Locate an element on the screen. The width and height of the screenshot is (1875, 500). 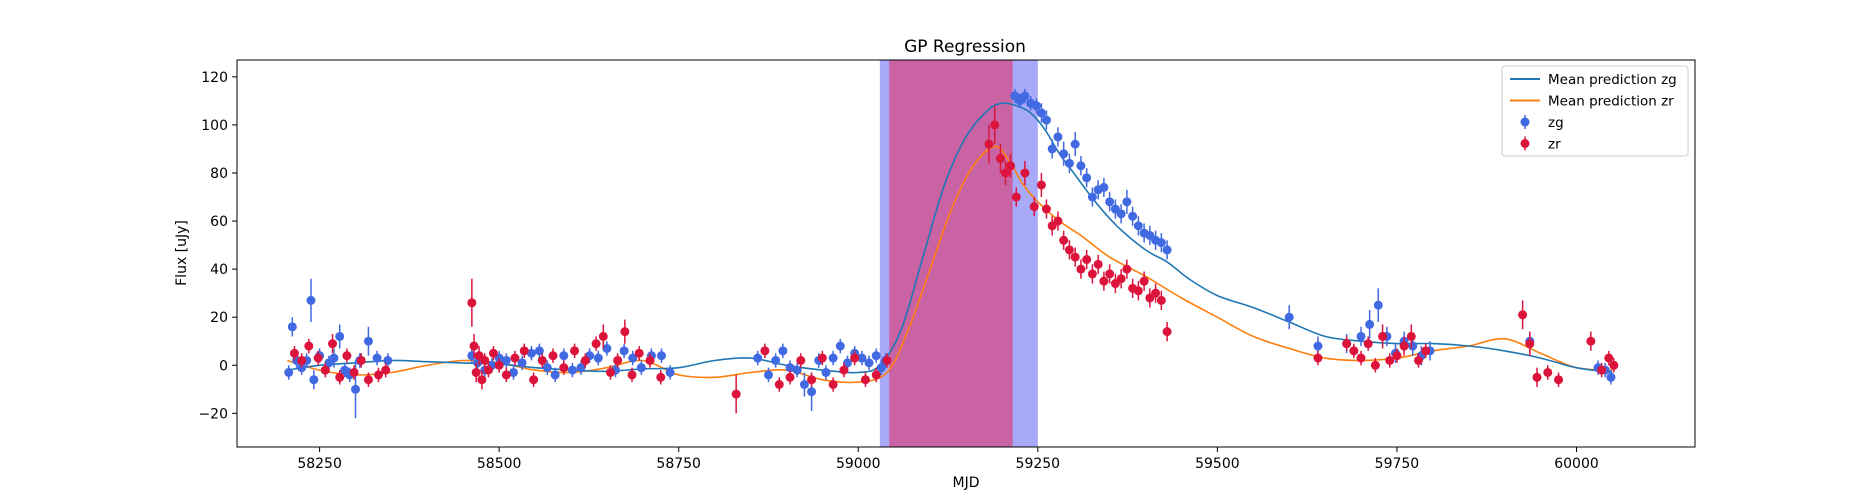
legend-item-mean-prediction-zr: Mean prediction zr is located at coordinates (1592, 102).